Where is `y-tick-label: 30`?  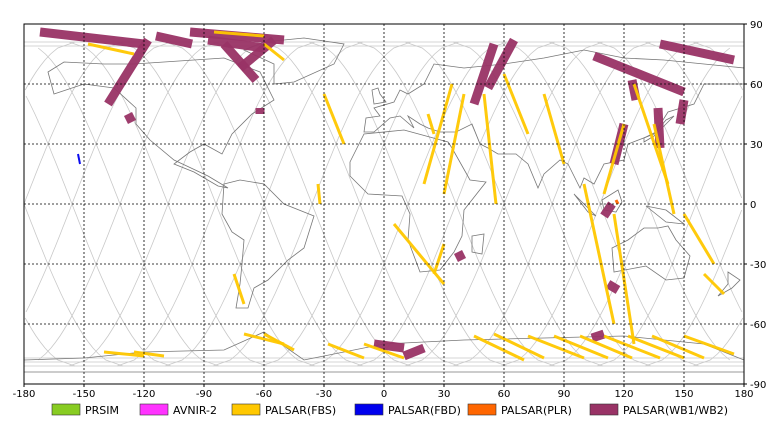 y-tick-label: 30 is located at coordinates (756, 145).